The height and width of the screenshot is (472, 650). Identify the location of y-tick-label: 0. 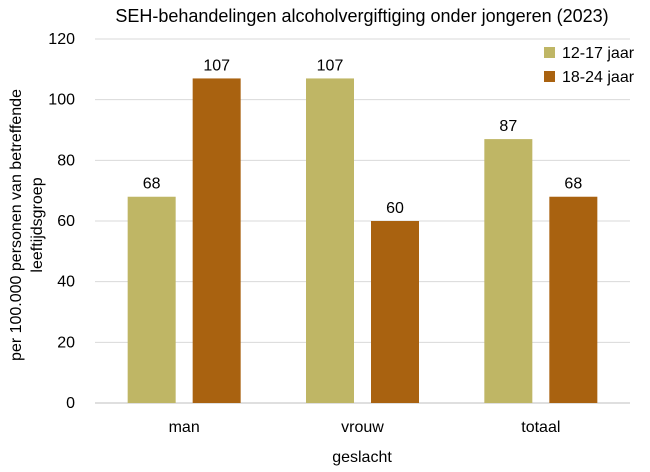
(70, 403).